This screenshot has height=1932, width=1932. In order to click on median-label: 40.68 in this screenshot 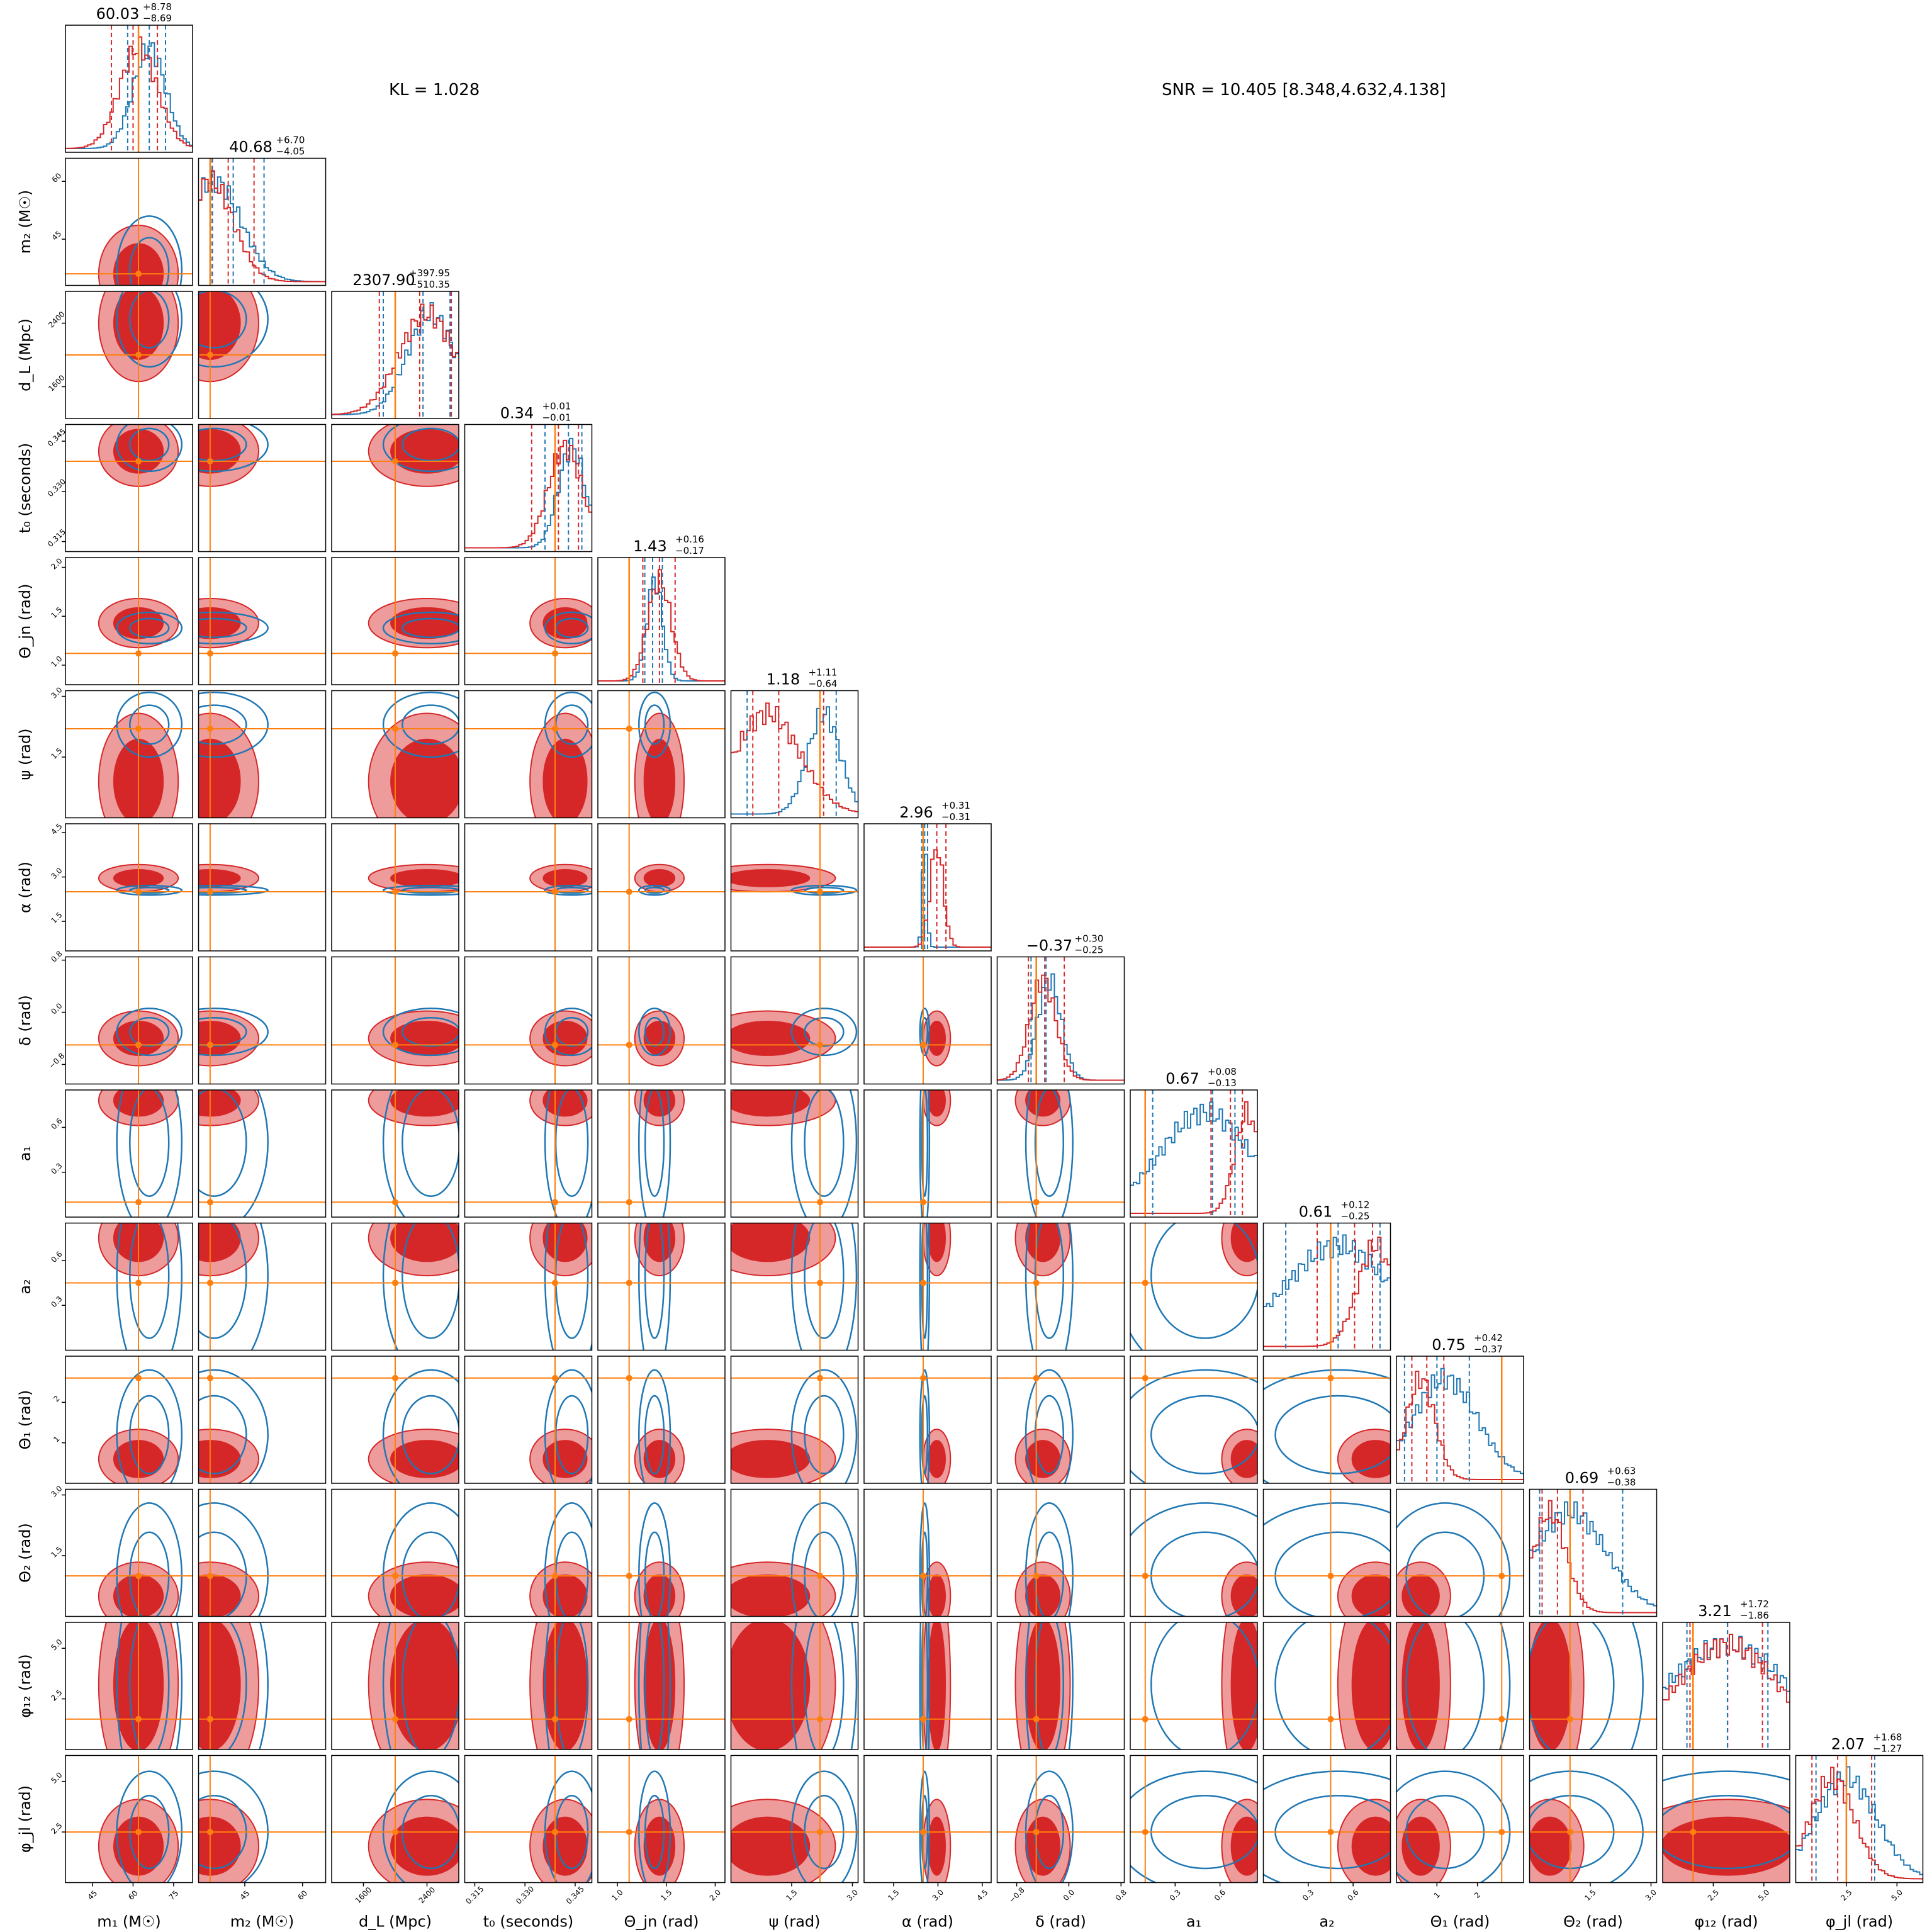, I will do `click(250, 147)`.